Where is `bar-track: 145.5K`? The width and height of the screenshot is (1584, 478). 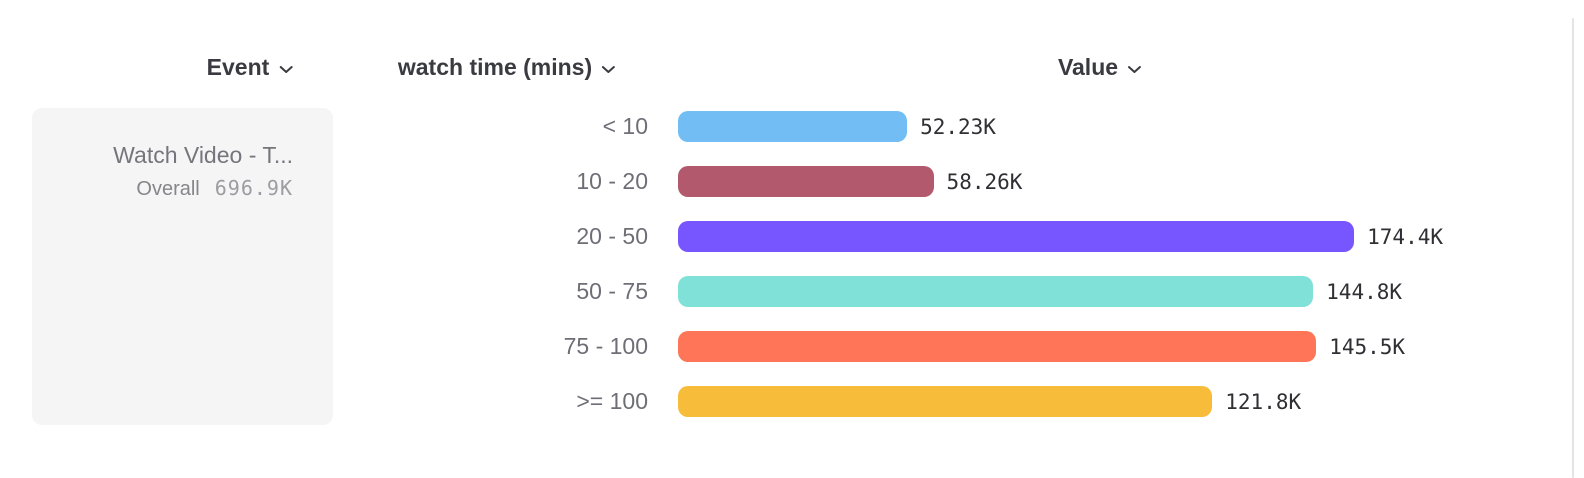 bar-track: 145.5K is located at coordinates (1060, 346).